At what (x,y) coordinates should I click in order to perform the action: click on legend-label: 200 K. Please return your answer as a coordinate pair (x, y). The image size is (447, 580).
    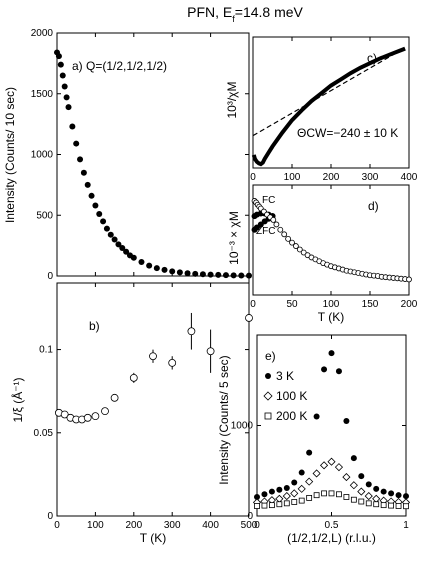
    Looking at the image, I should click on (291, 416).